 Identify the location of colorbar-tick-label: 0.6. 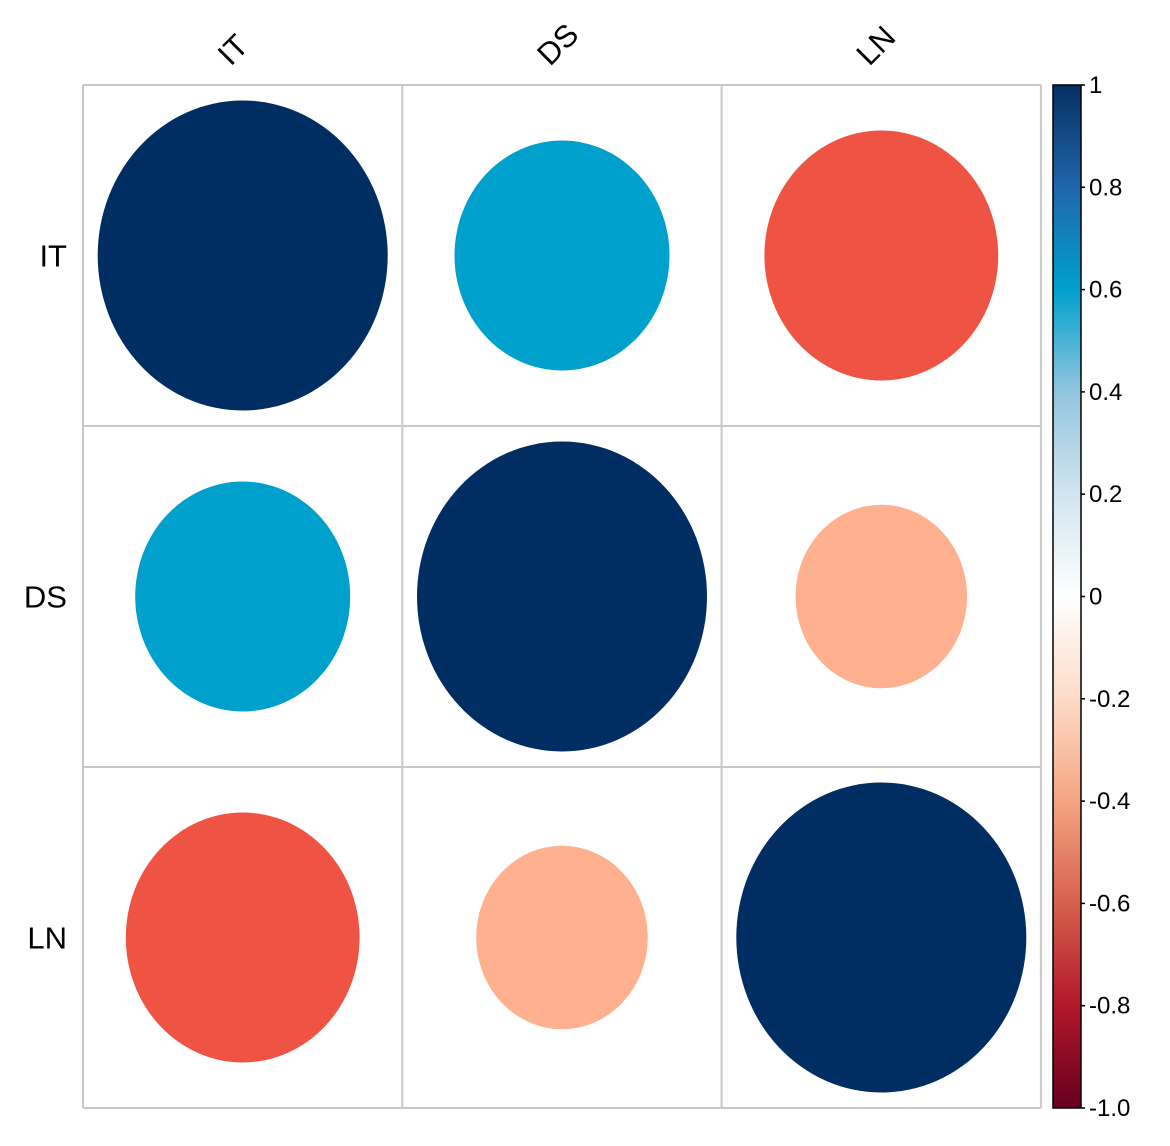
(1105, 290).